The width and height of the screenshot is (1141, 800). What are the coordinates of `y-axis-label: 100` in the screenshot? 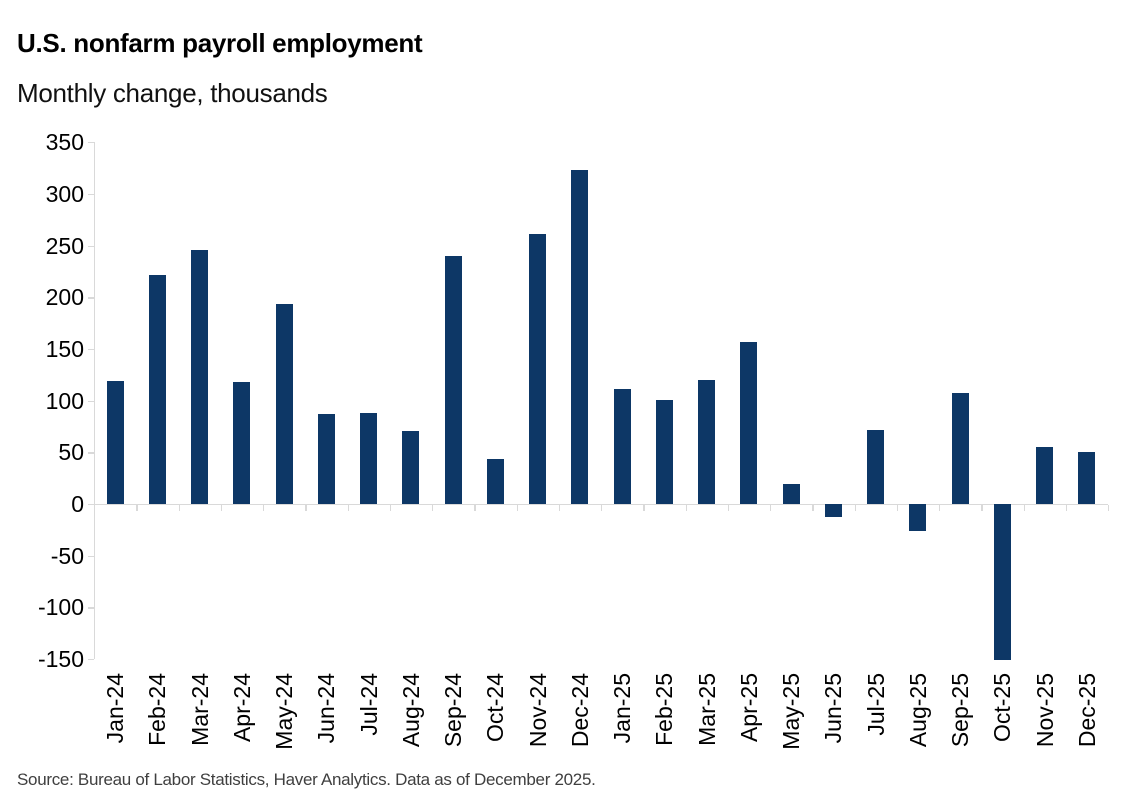 It's located at (64, 400).